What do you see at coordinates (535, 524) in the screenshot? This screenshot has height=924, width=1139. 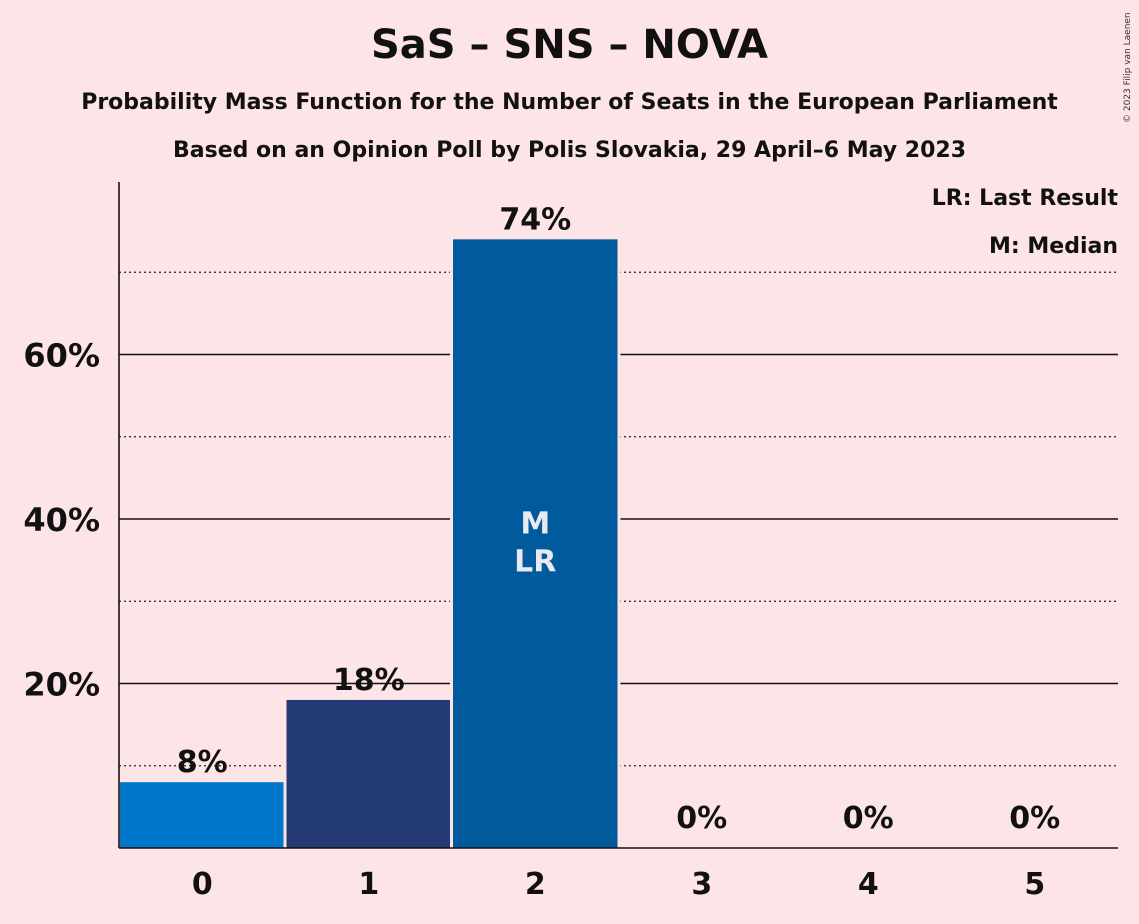 I see `bar-marker-2-0: M` at bounding box center [535, 524].